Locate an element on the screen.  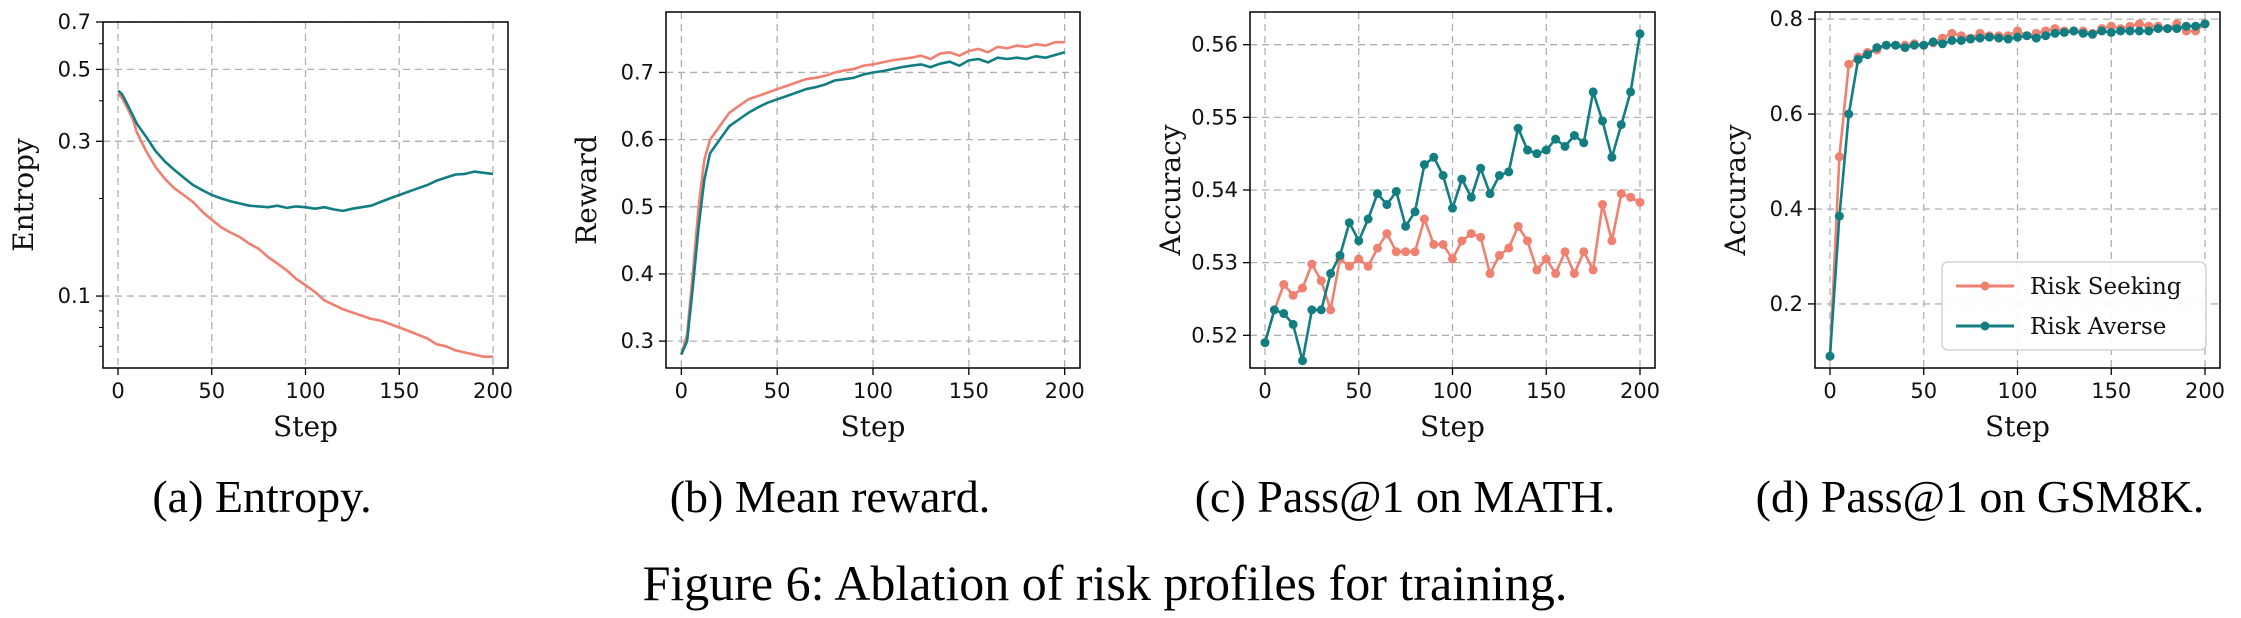
y-tick-label: 0.53 is located at coordinates (1214, 263).